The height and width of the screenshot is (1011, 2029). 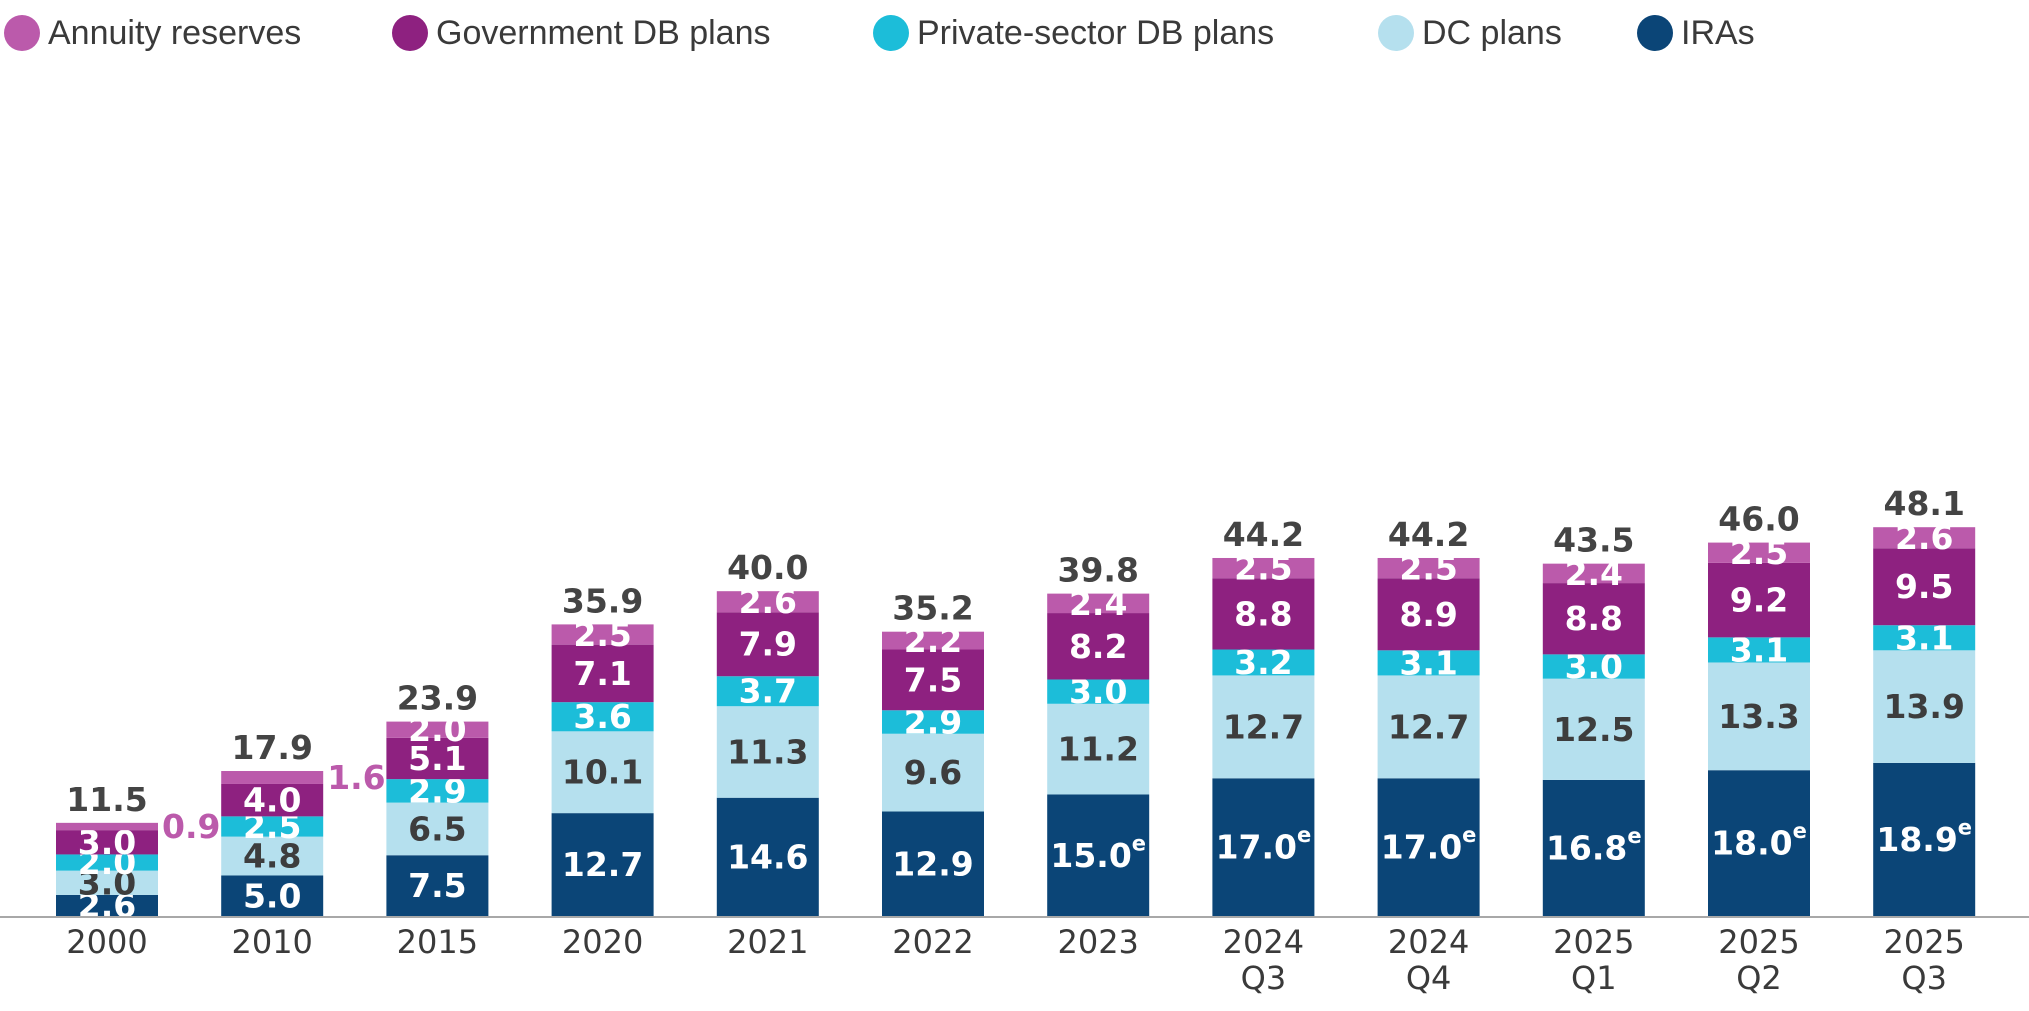 What do you see at coordinates (1492, 32) in the screenshot?
I see `legend-label: DC plans` at bounding box center [1492, 32].